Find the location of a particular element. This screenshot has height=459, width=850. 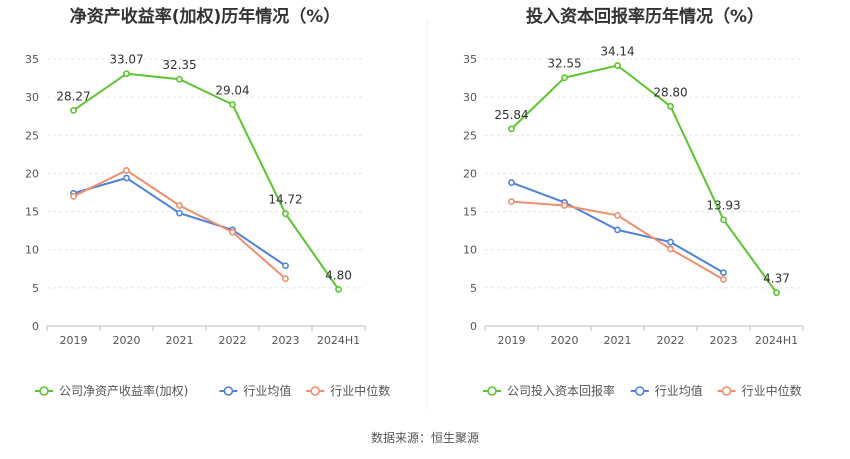

data-label: 28.80 is located at coordinates (670, 92).